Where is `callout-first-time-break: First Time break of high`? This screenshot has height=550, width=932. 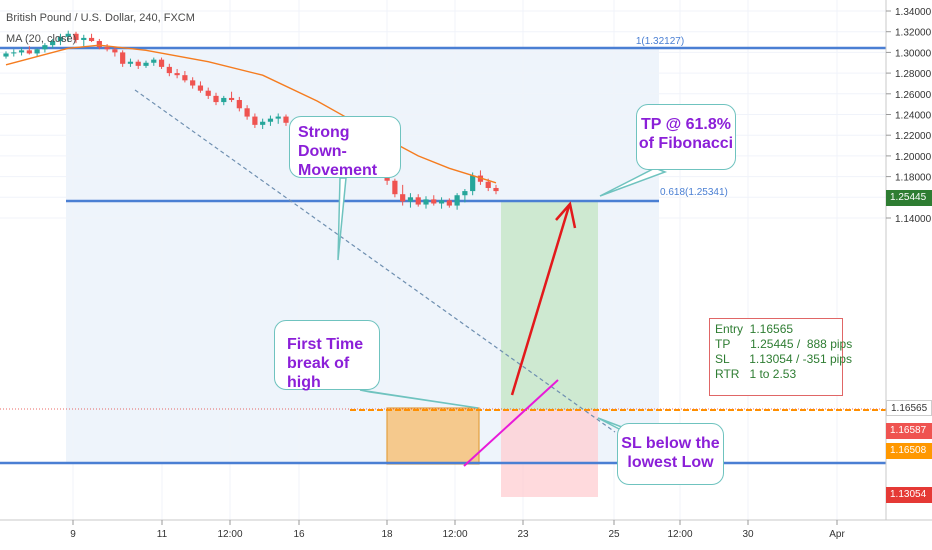 callout-first-time-break: First Time break of high is located at coordinates (327, 355).